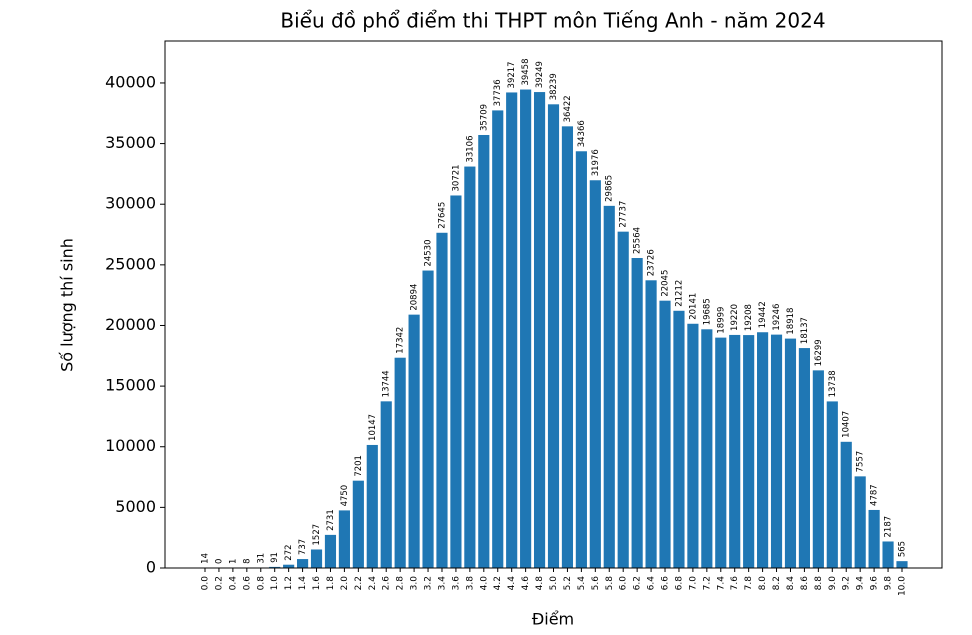 The image size is (972, 635). What do you see at coordinates (206, 558) in the screenshot?
I see `data-label: 14` at bounding box center [206, 558].